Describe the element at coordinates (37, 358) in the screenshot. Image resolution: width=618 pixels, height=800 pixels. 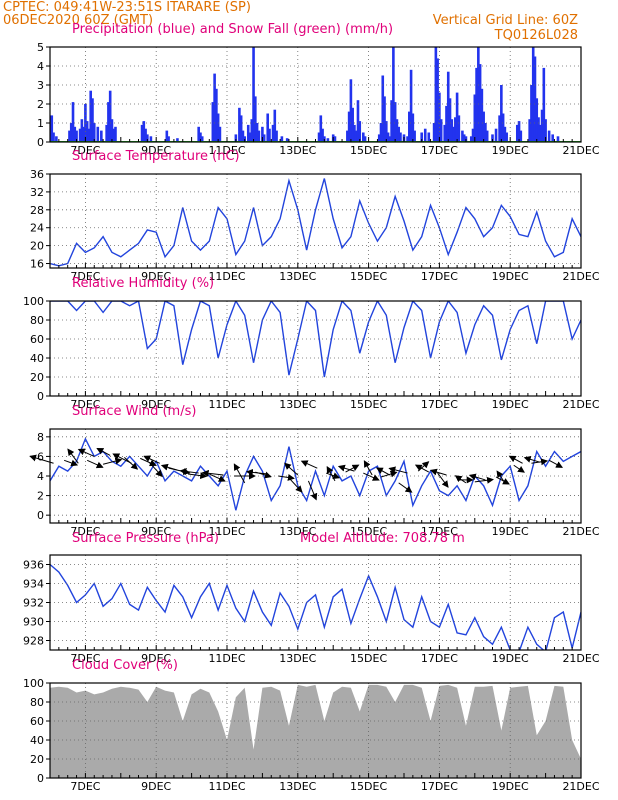
I see `ytick-label: 40` at that location.